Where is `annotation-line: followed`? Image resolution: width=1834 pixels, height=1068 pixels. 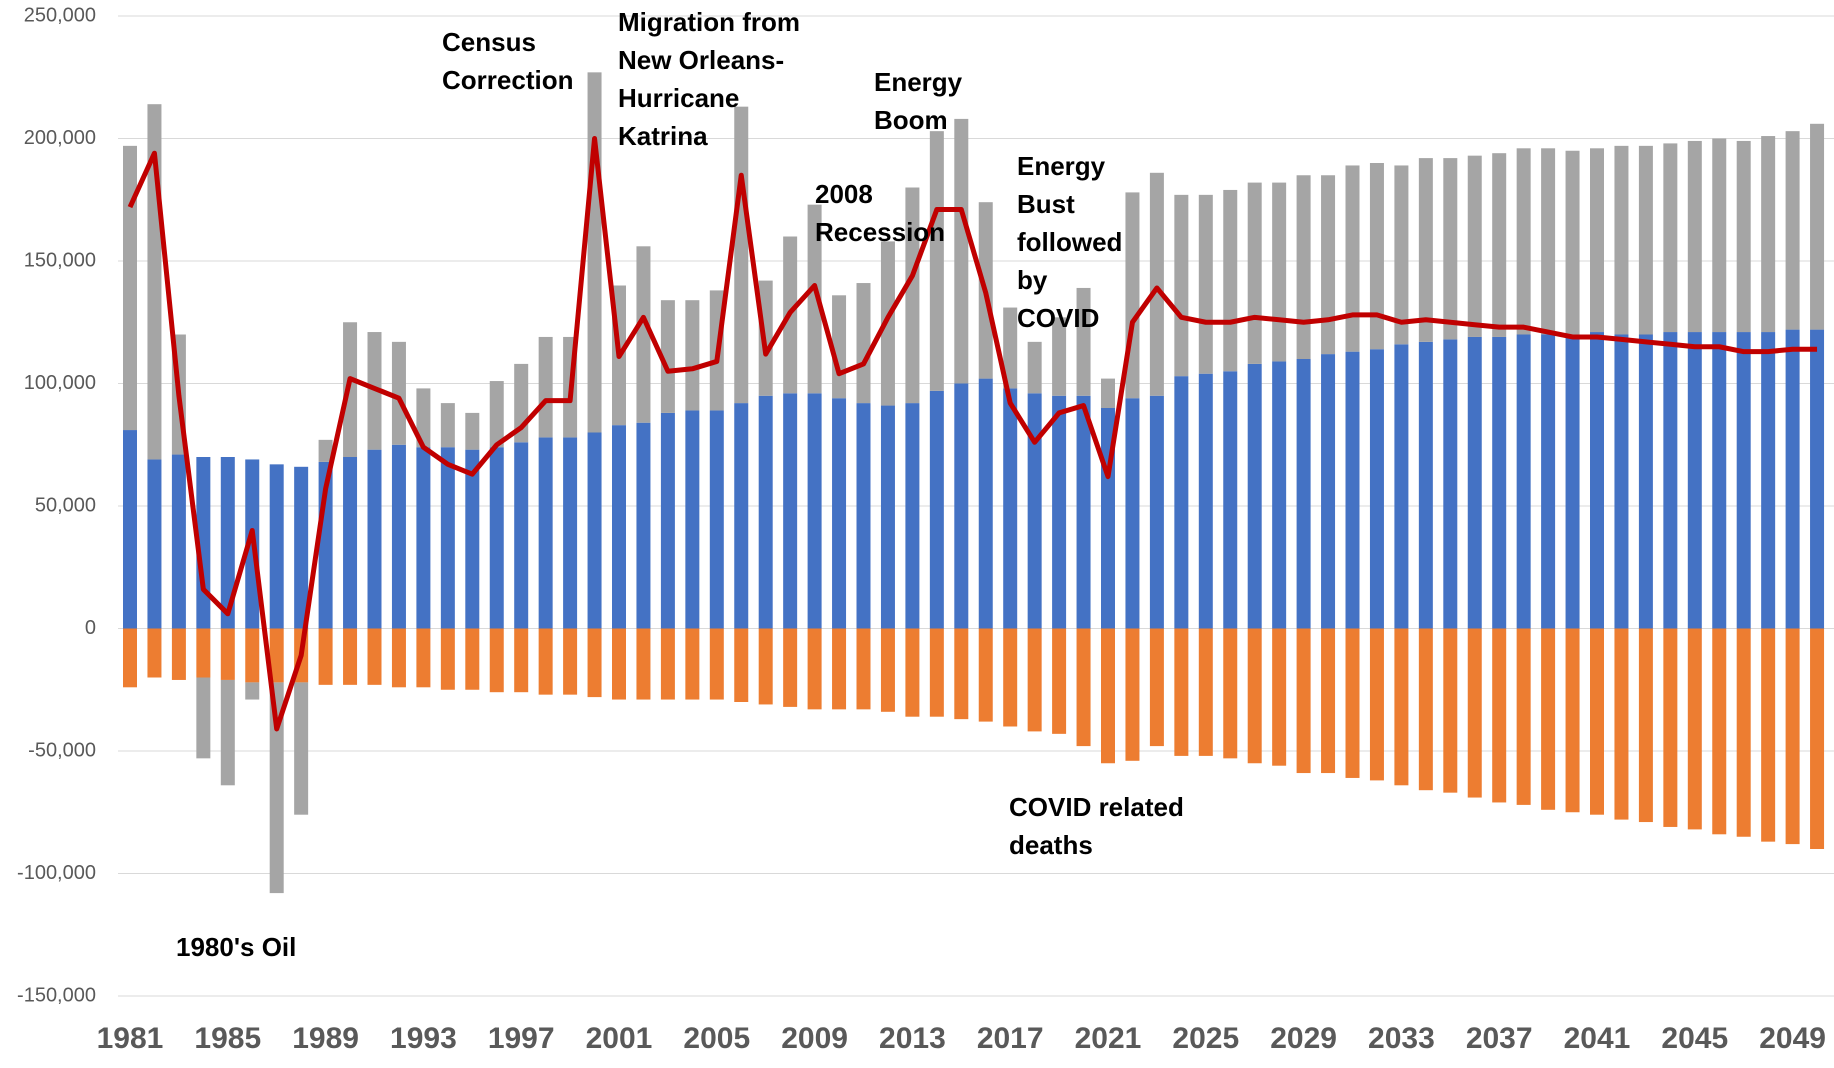 annotation-line: followed is located at coordinates (1069, 242).